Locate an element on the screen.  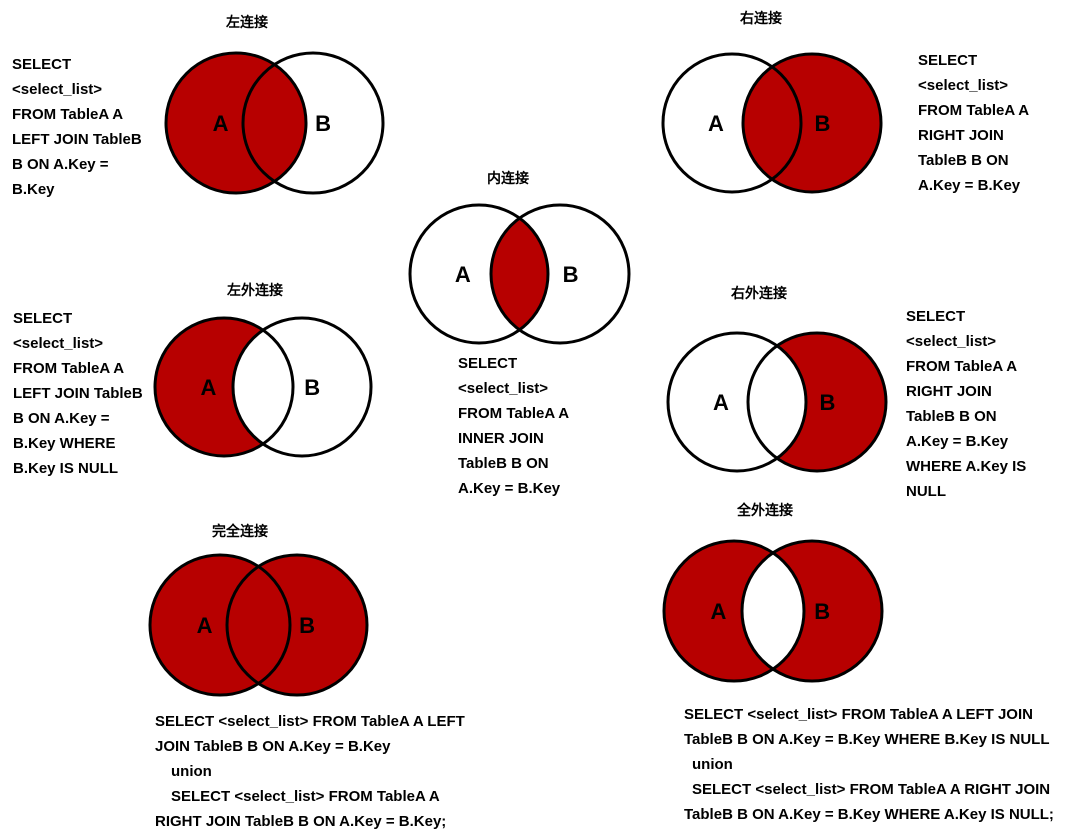
sql-line: SELECT <select_list> FROM TableA A LEFT is located at coordinates (310, 721).